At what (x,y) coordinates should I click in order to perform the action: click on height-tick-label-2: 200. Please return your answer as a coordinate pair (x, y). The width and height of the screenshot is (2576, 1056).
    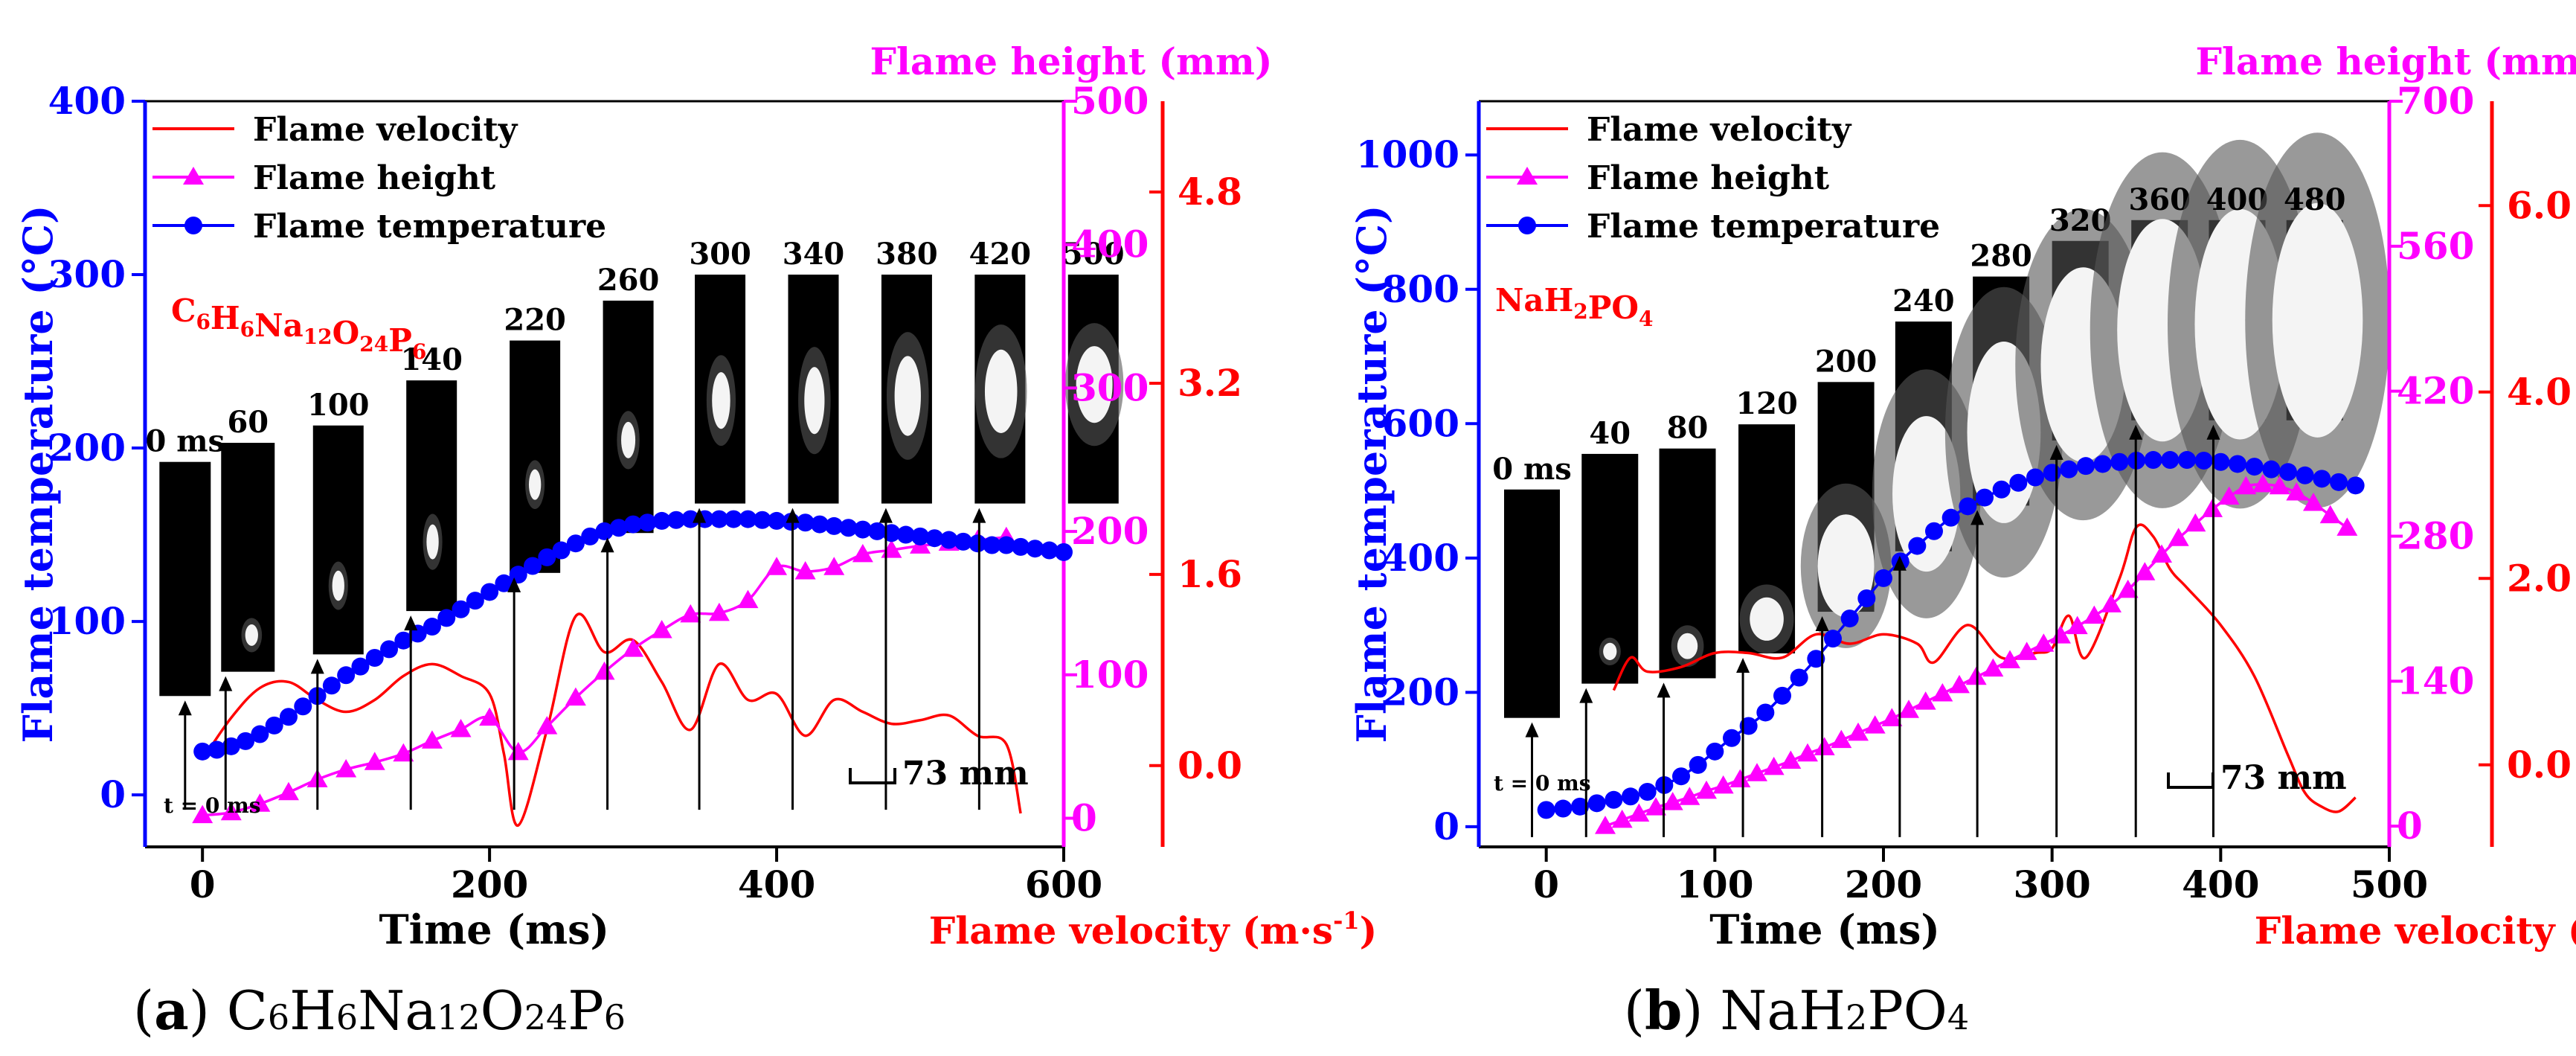
    Looking at the image, I should click on (1110, 531).